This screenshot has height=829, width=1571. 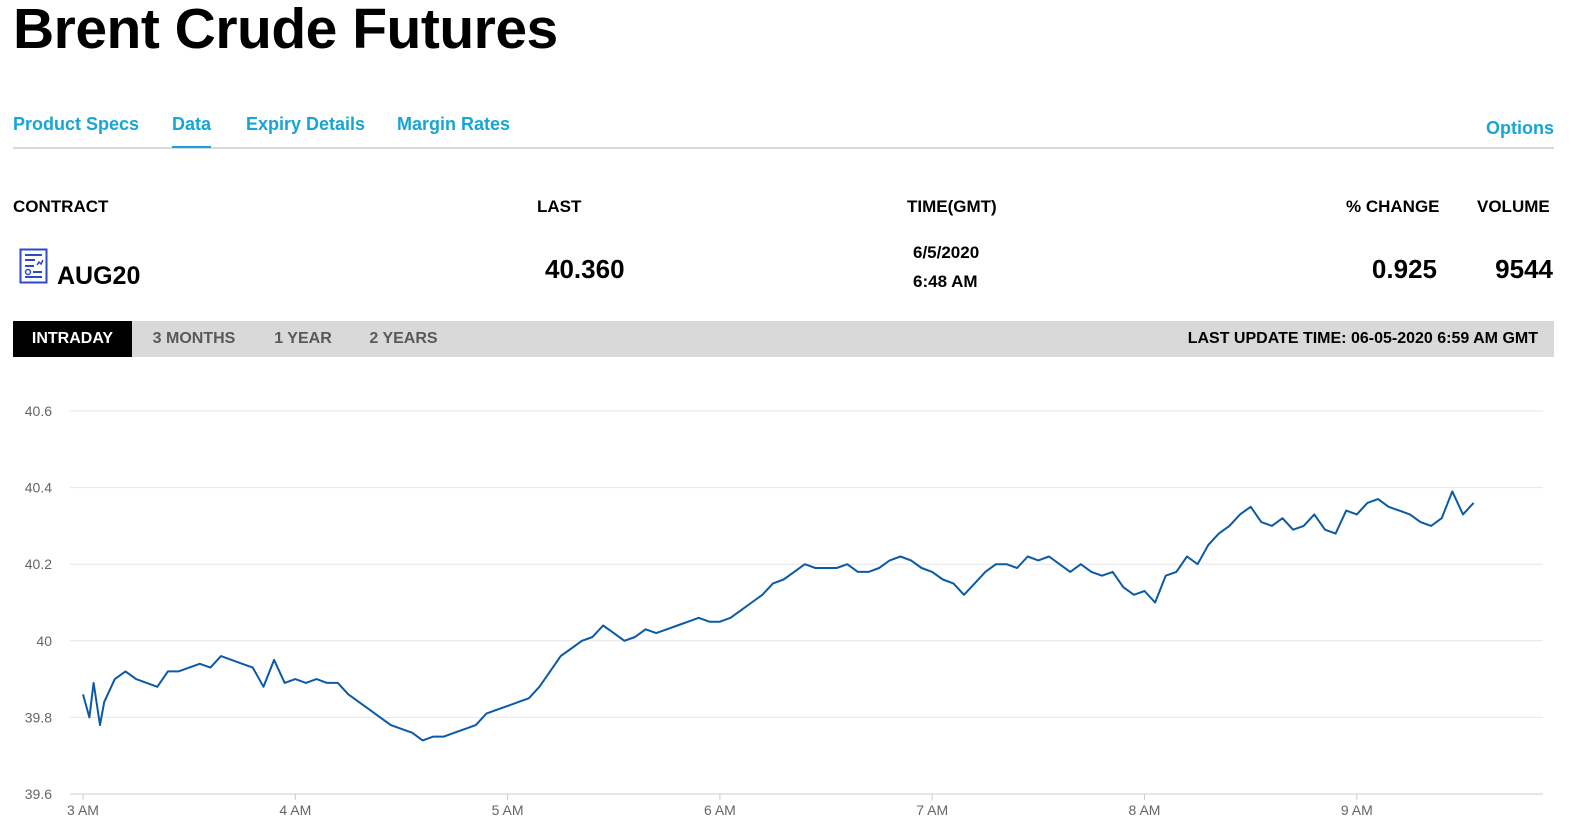 What do you see at coordinates (1520, 128) in the screenshot?
I see `options-link: Options` at bounding box center [1520, 128].